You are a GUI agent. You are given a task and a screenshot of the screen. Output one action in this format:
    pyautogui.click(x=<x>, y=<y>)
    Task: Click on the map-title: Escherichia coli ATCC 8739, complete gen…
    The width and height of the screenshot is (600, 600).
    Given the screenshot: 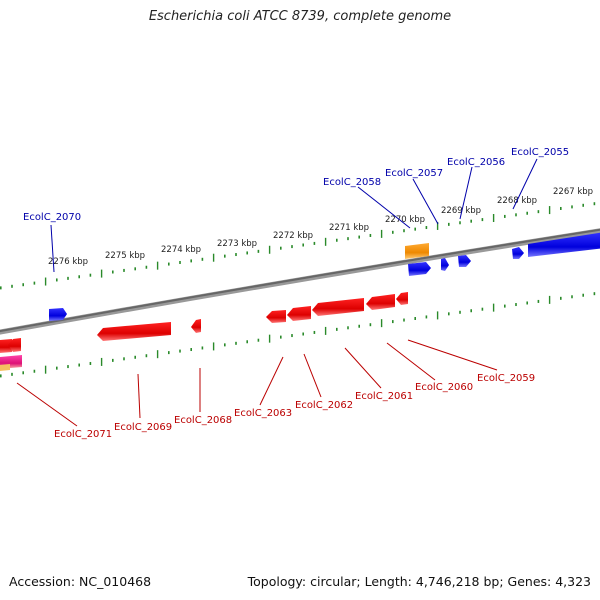 What is the action you would take?
    pyautogui.click(x=300, y=16)
    